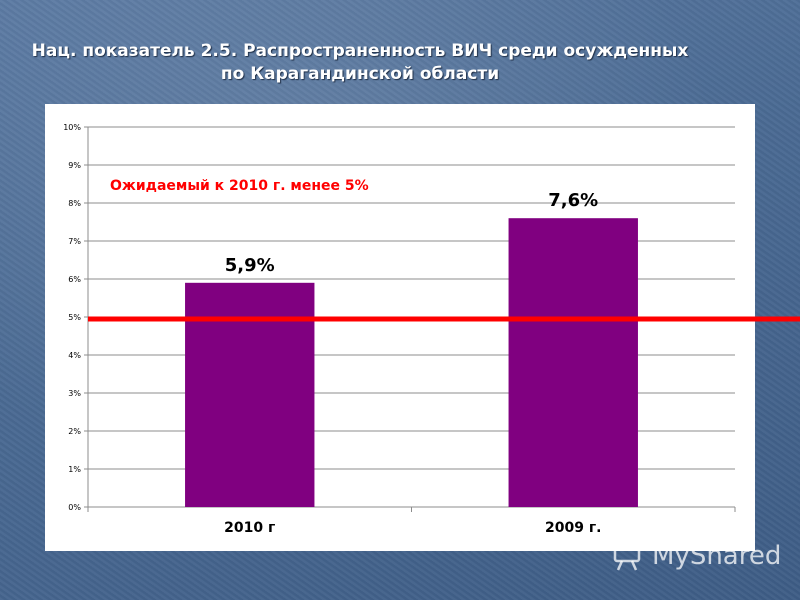 Image resolution: width=800 pixels, height=600 pixels. What do you see at coordinates (74, 241) in the screenshot?
I see `y-tick-label: 7%` at bounding box center [74, 241].